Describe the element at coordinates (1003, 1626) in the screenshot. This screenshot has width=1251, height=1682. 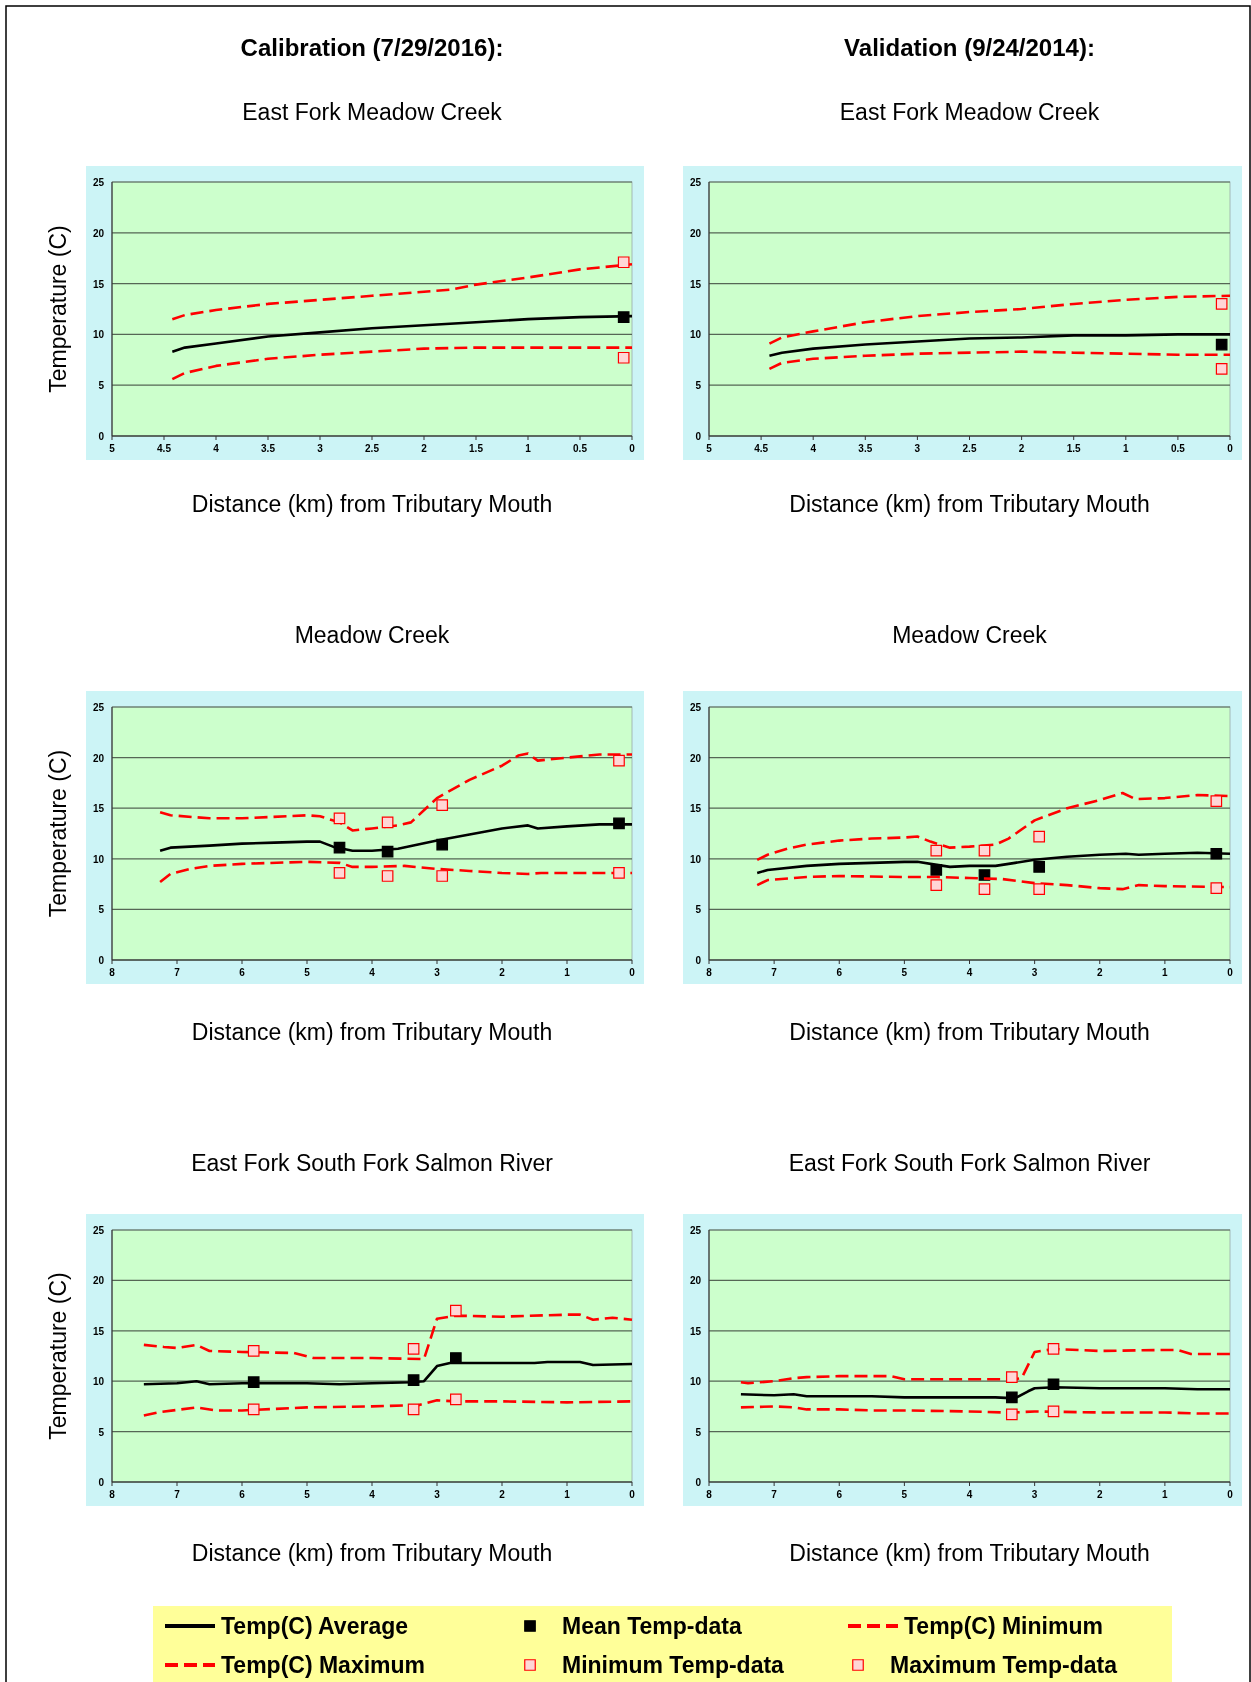
I see `legend-label: Temp(C) Minimum` at that location.